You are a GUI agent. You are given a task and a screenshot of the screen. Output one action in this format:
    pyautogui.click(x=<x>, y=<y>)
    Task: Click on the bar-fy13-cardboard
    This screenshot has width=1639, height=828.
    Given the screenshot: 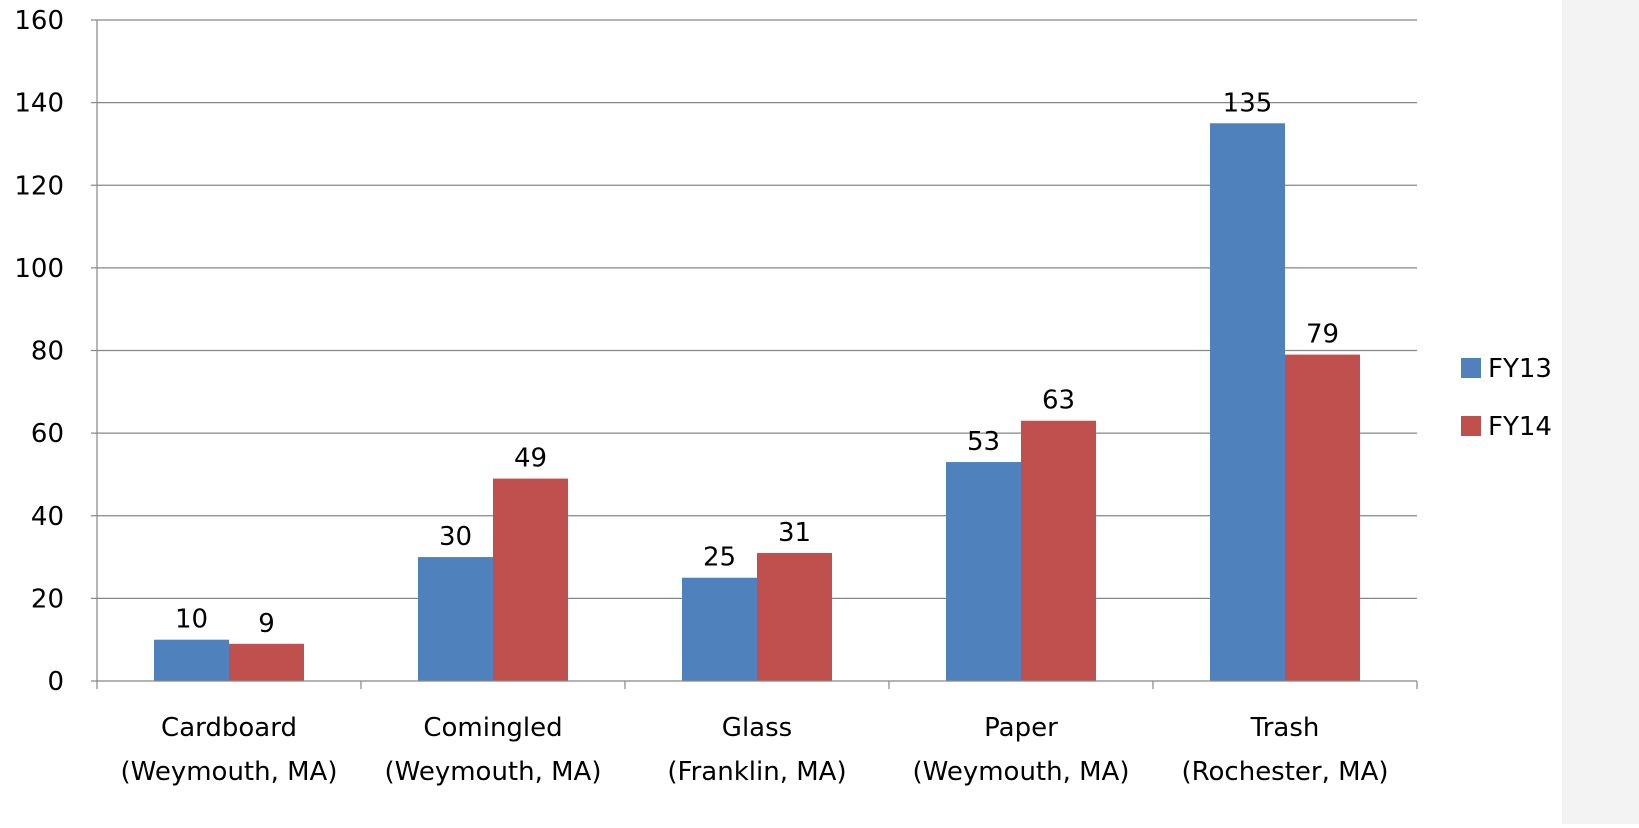 What is the action you would take?
    pyautogui.click(x=191, y=660)
    